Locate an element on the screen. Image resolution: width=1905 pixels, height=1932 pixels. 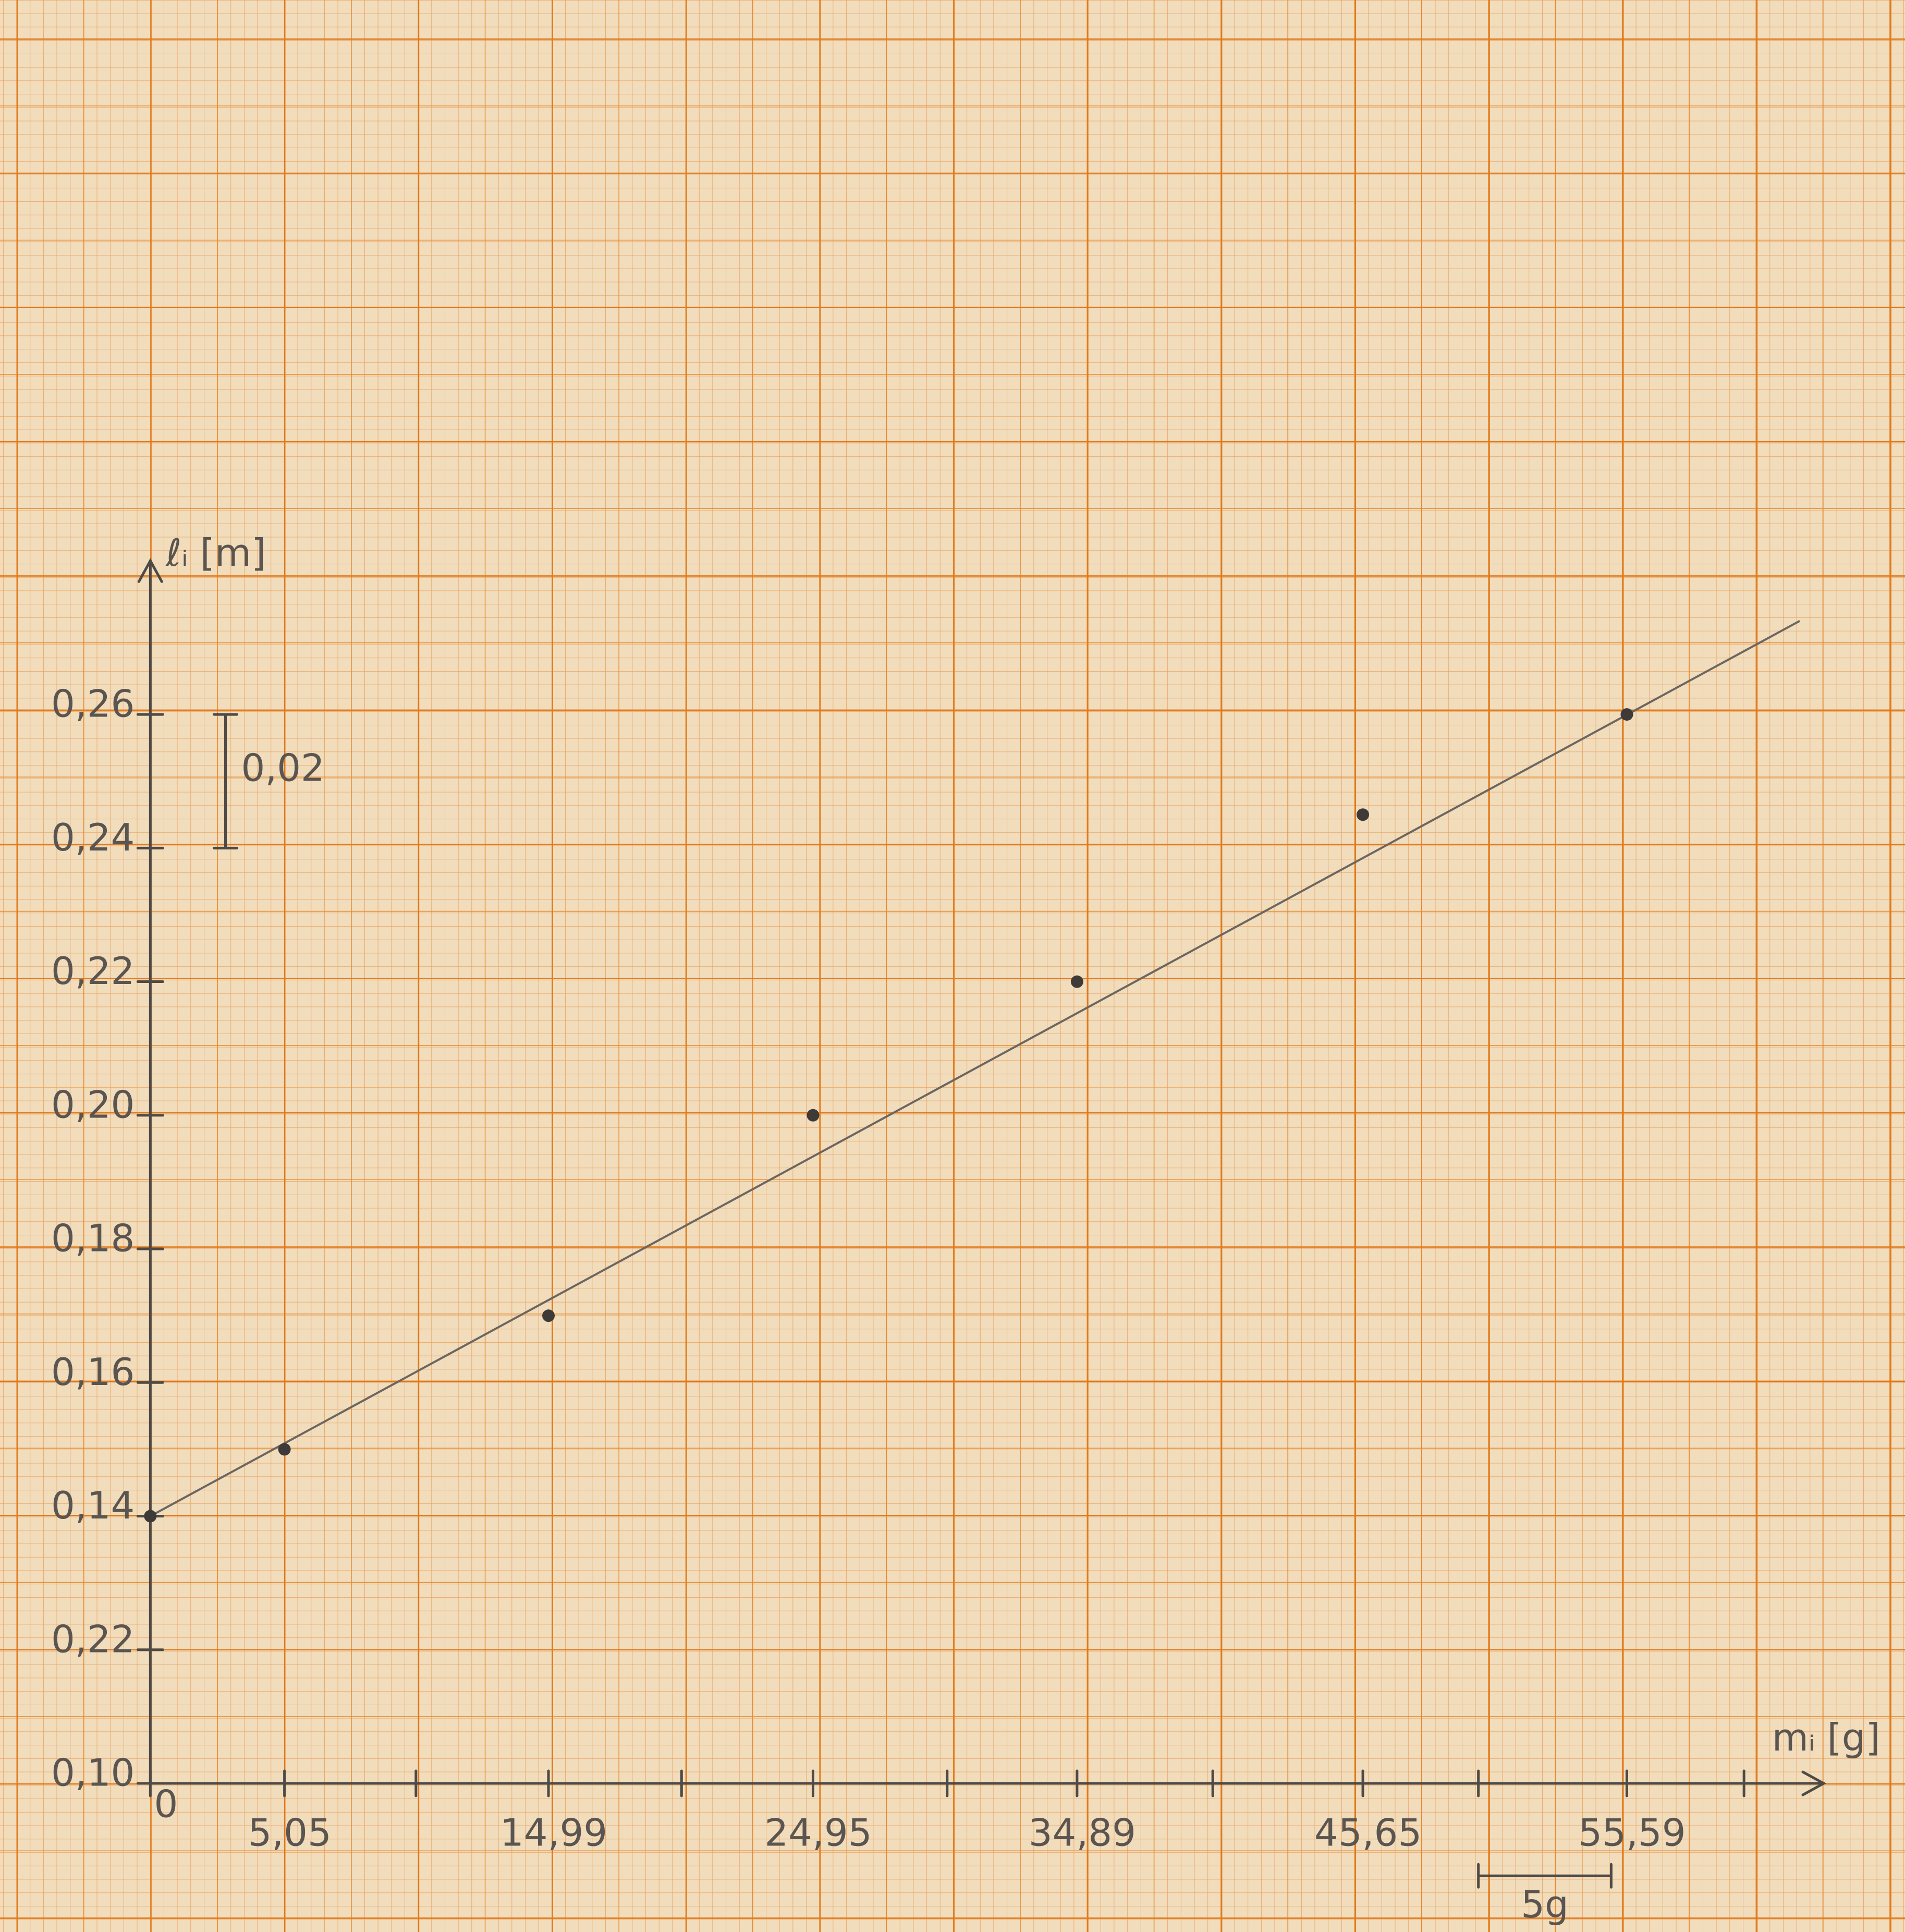
x-tick-label: 0 is located at coordinates (166, 1804).